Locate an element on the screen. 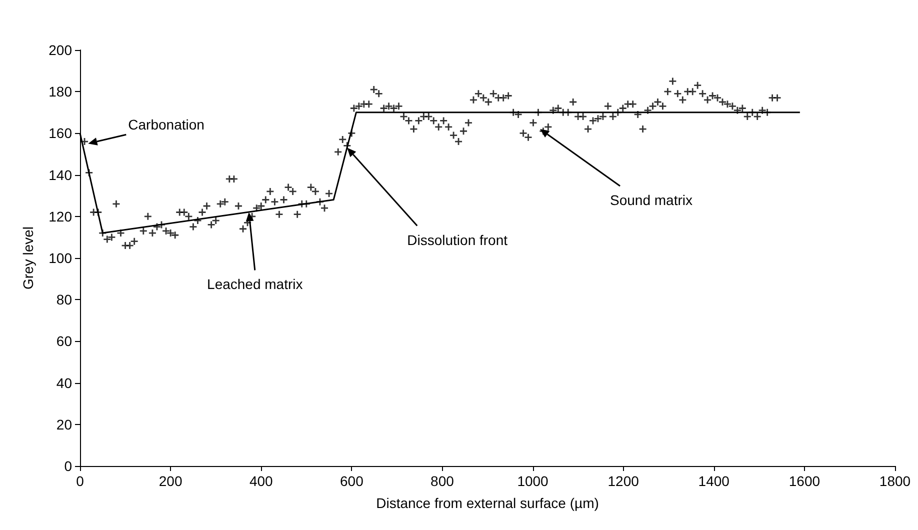  y-axis-title: Grey level is located at coordinates (28, 258).